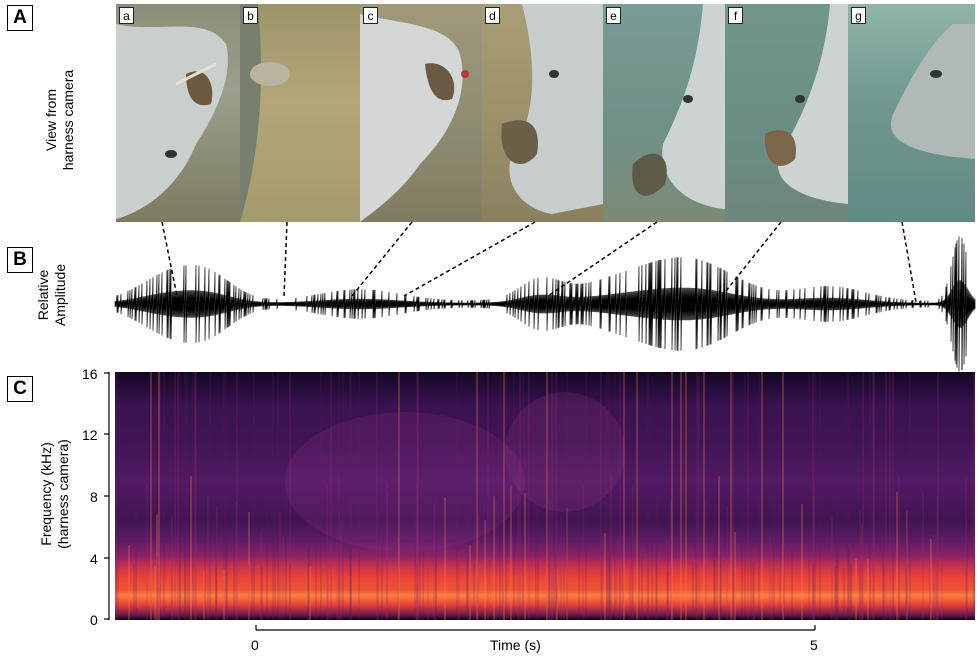  I want to click on time-tick-label-0: 0, so click(255, 645).